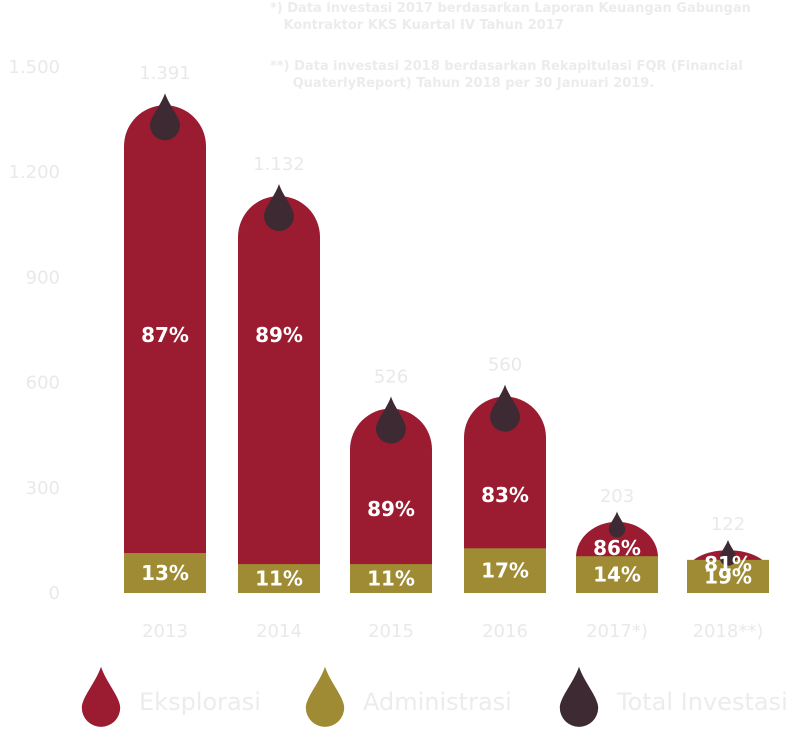 Image resolution: width=811 pixels, height=737 pixels. I want to click on y-tick-label: 900, so click(43, 277).